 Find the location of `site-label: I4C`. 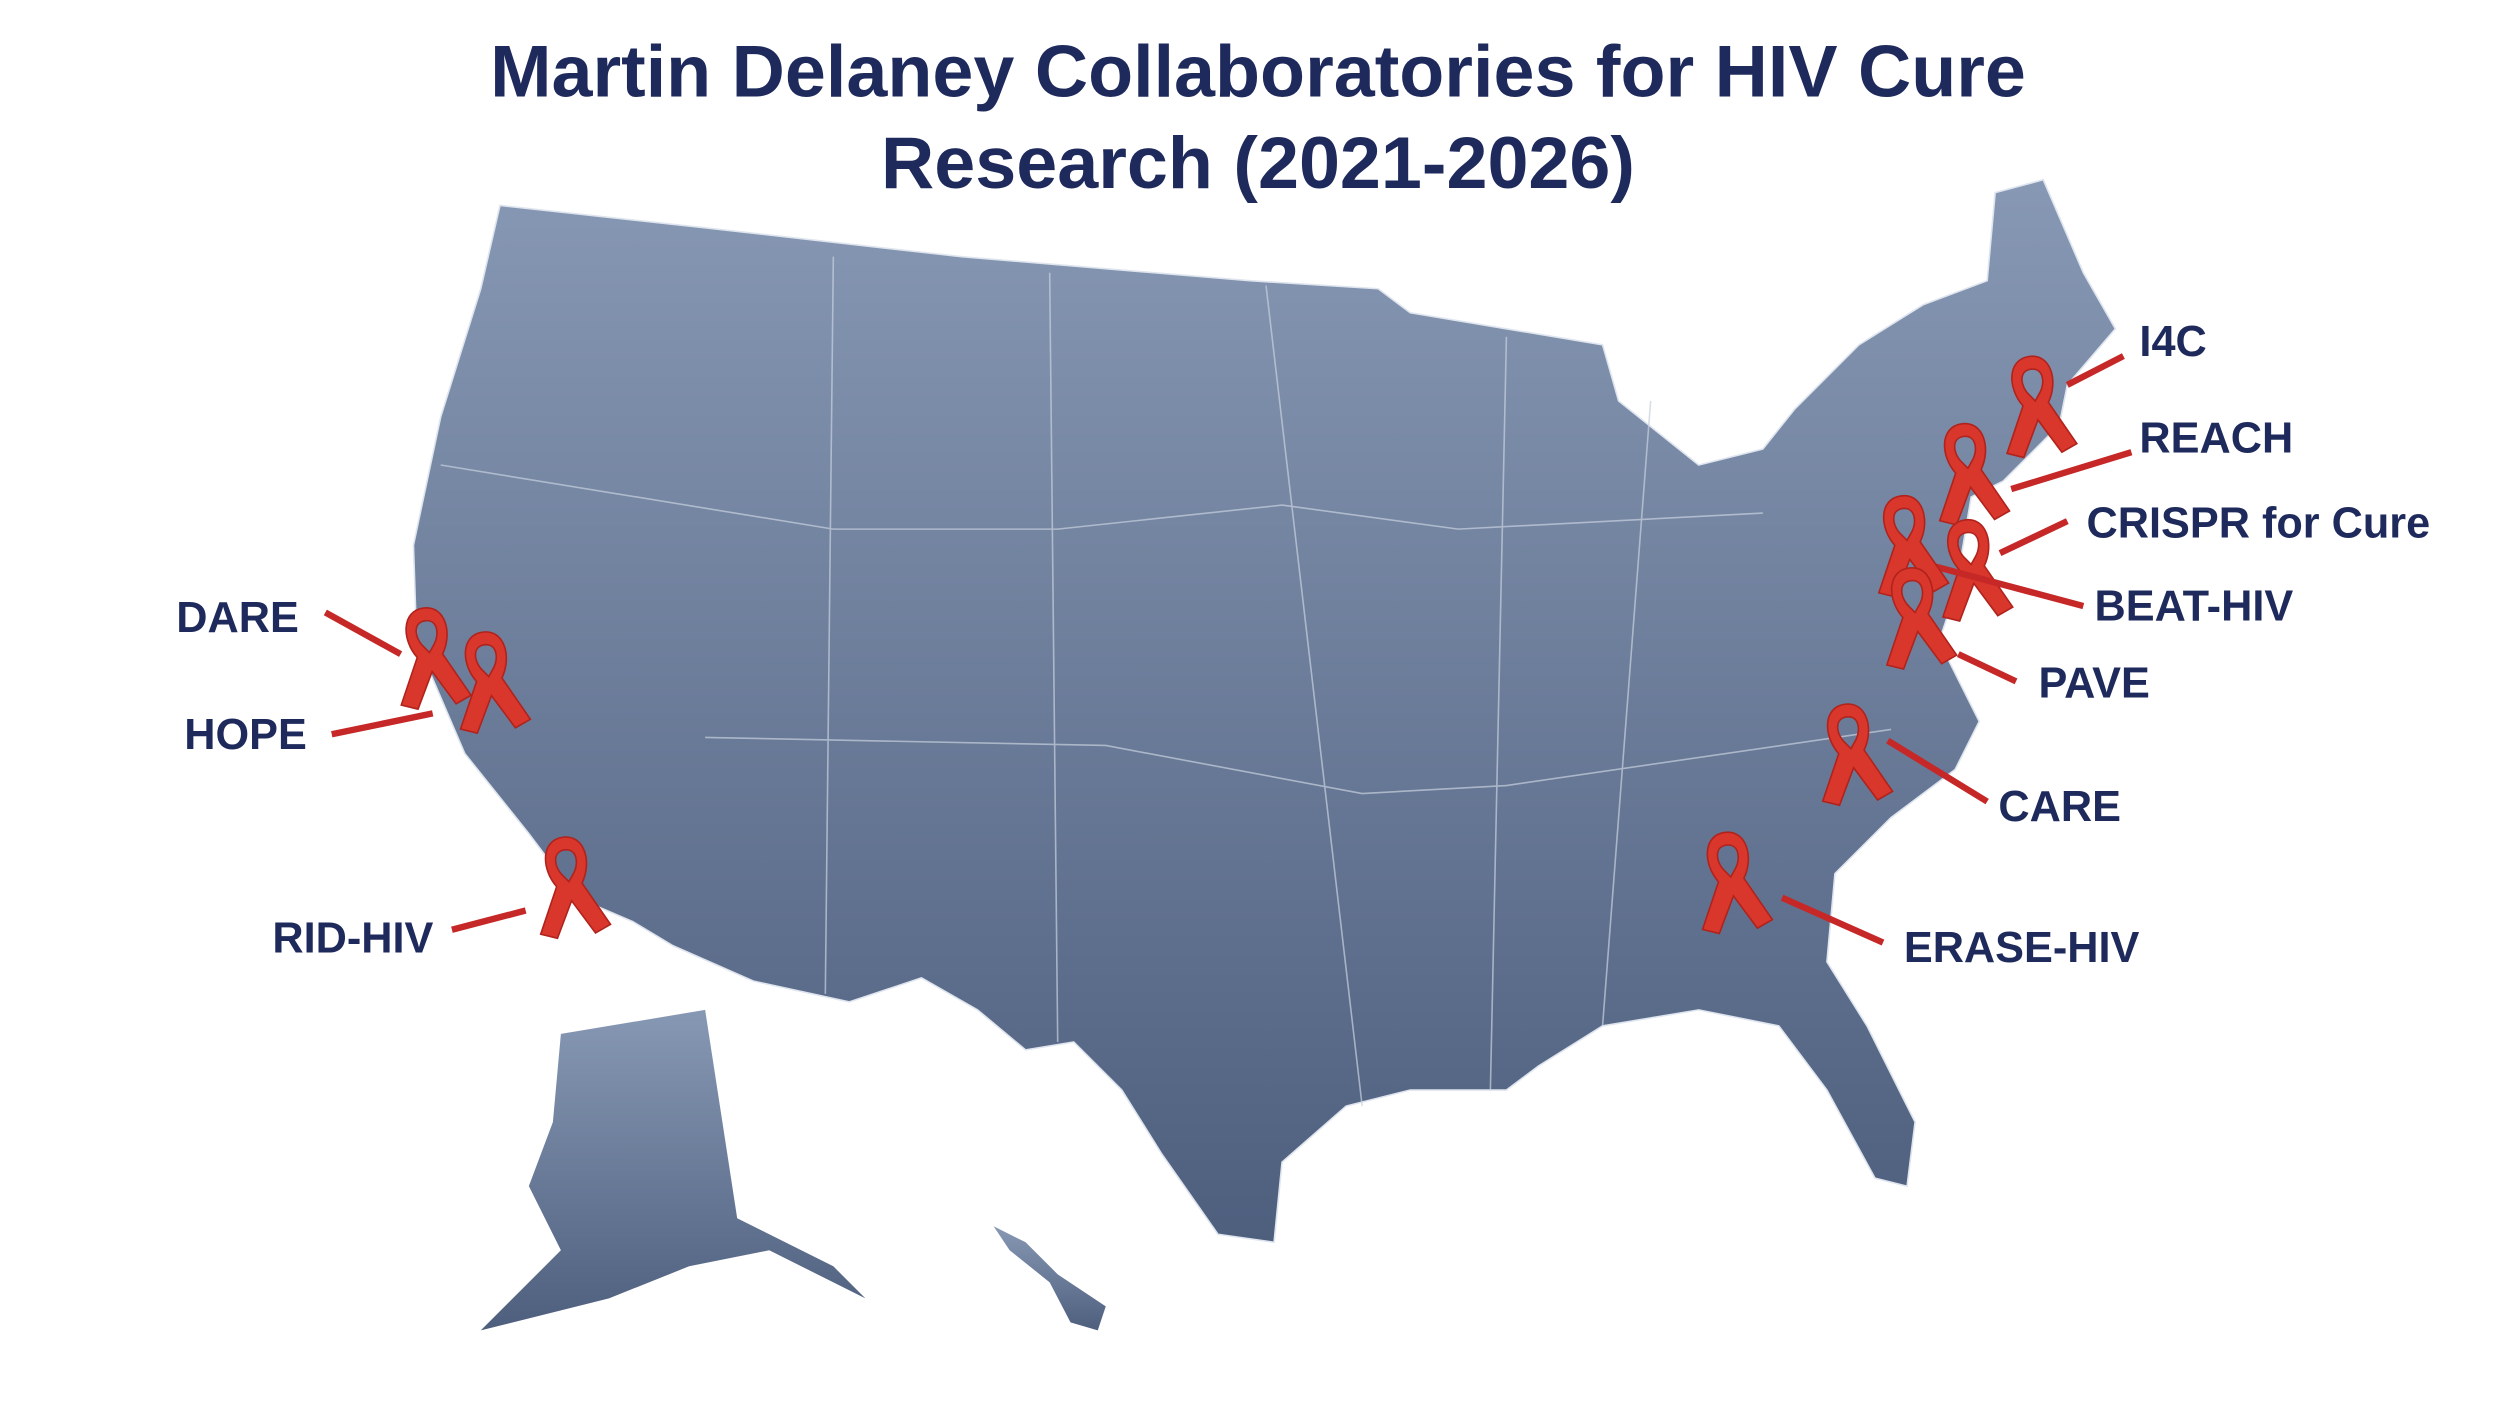

site-label: I4C is located at coordinates (2172, 342).